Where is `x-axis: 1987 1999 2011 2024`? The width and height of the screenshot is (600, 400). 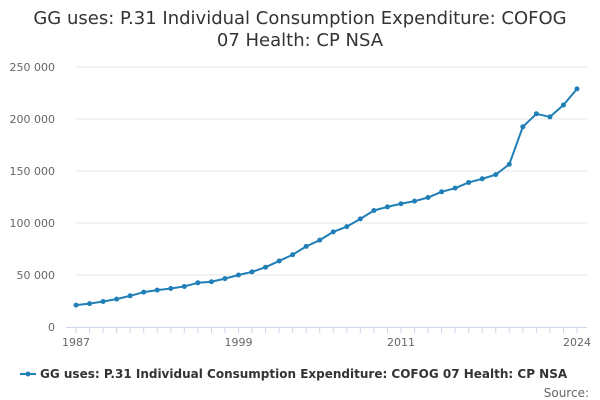 x-axis: 1987 1999 2011 2024 is located at coordinates (326, 338).